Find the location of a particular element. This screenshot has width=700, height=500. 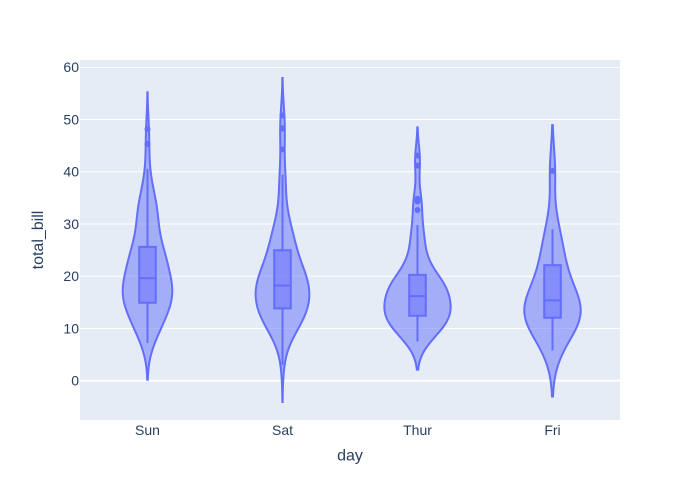

svg-text: day is located at coordinates (350, 456).